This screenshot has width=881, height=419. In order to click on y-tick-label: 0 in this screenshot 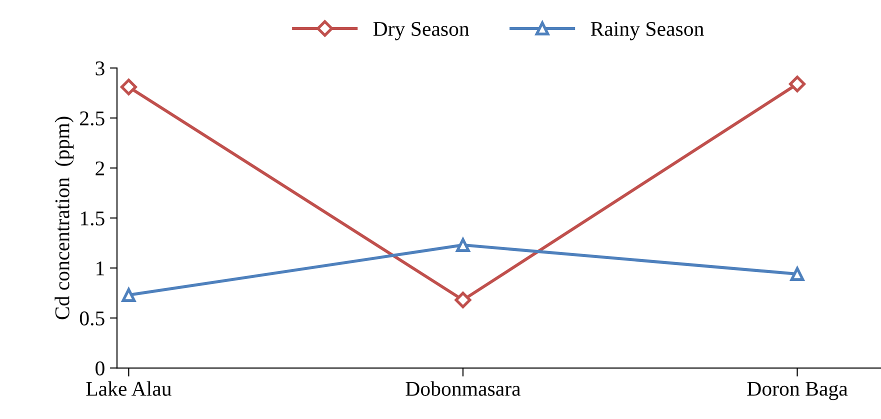, I will do `click(100, 368)`.